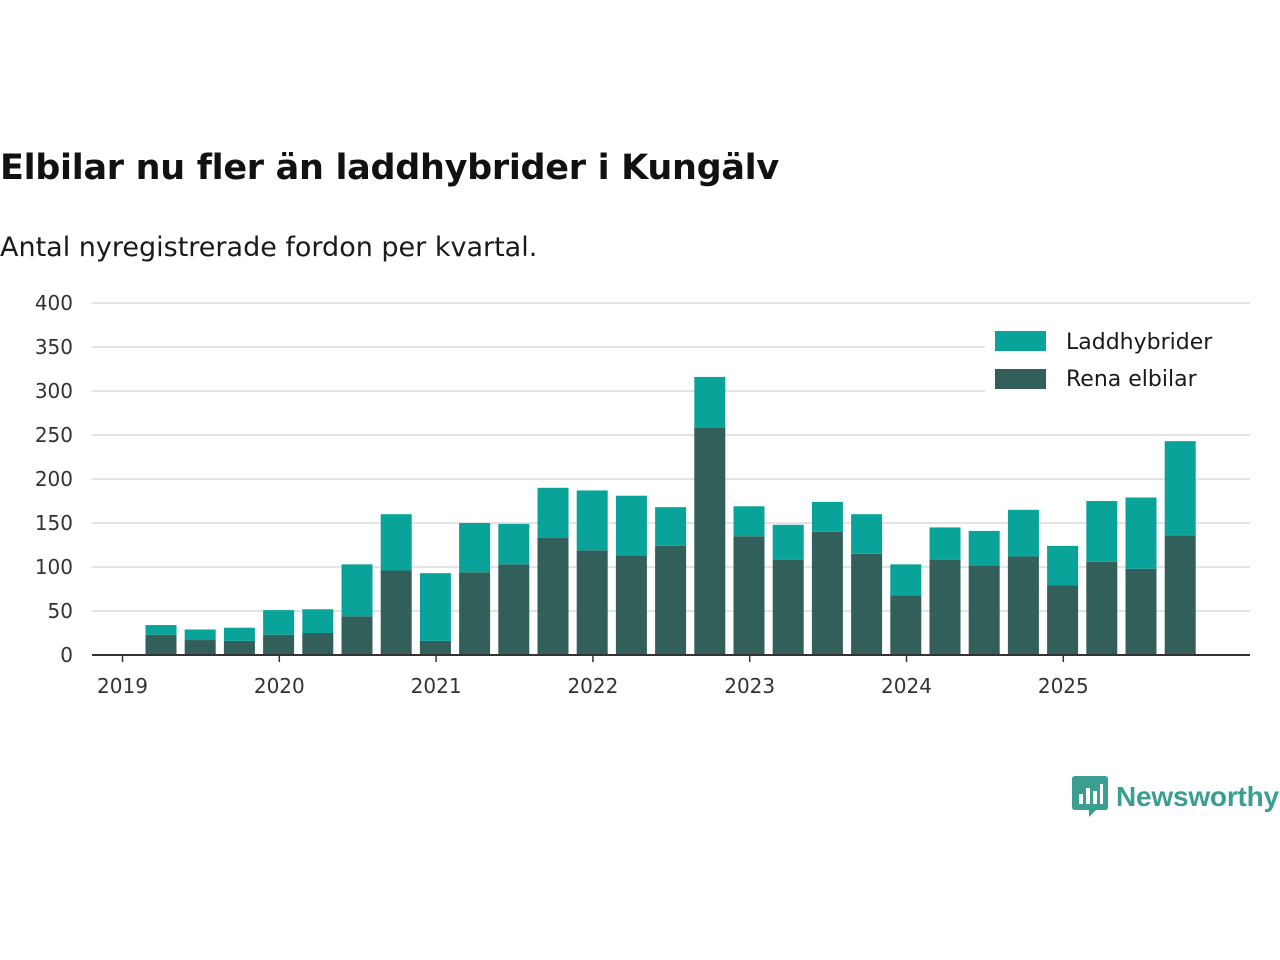 The image size is (1280, 960). I want to click on bar-rena-elbilar-2025-Q2, so click(1102, 608).